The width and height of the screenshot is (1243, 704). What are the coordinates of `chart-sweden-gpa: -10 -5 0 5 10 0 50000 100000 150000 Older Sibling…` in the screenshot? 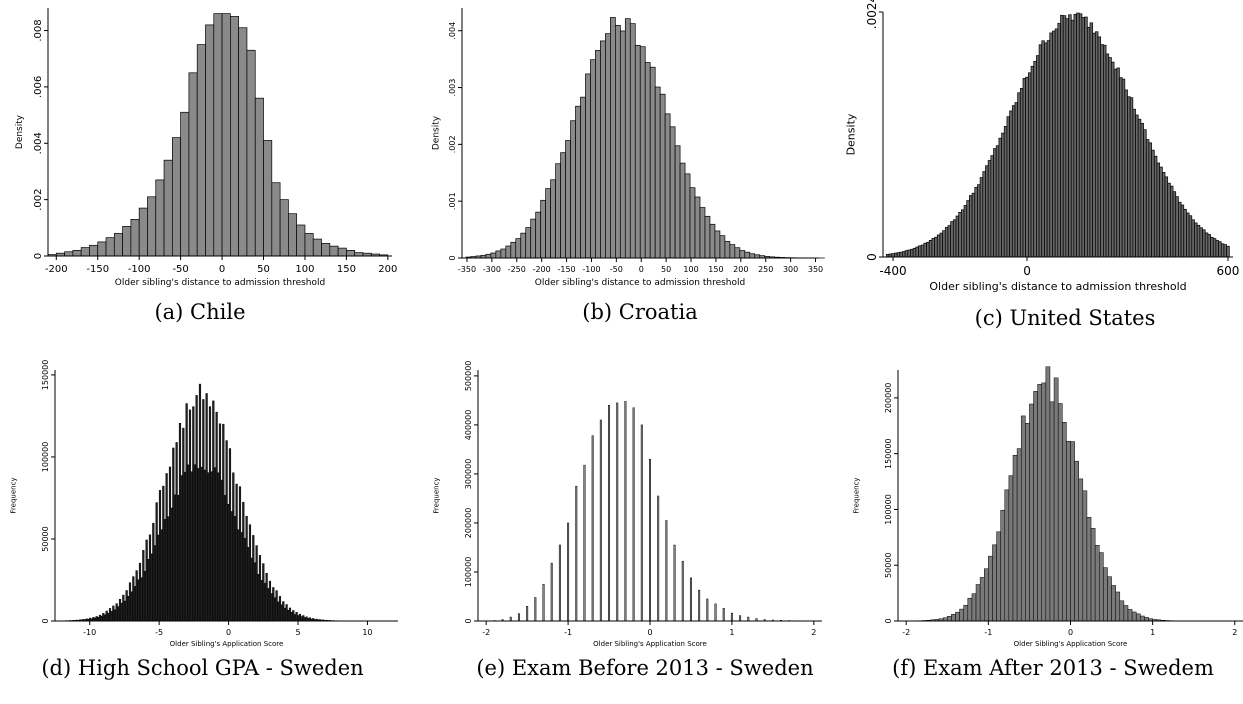 It's located at (203, 504).